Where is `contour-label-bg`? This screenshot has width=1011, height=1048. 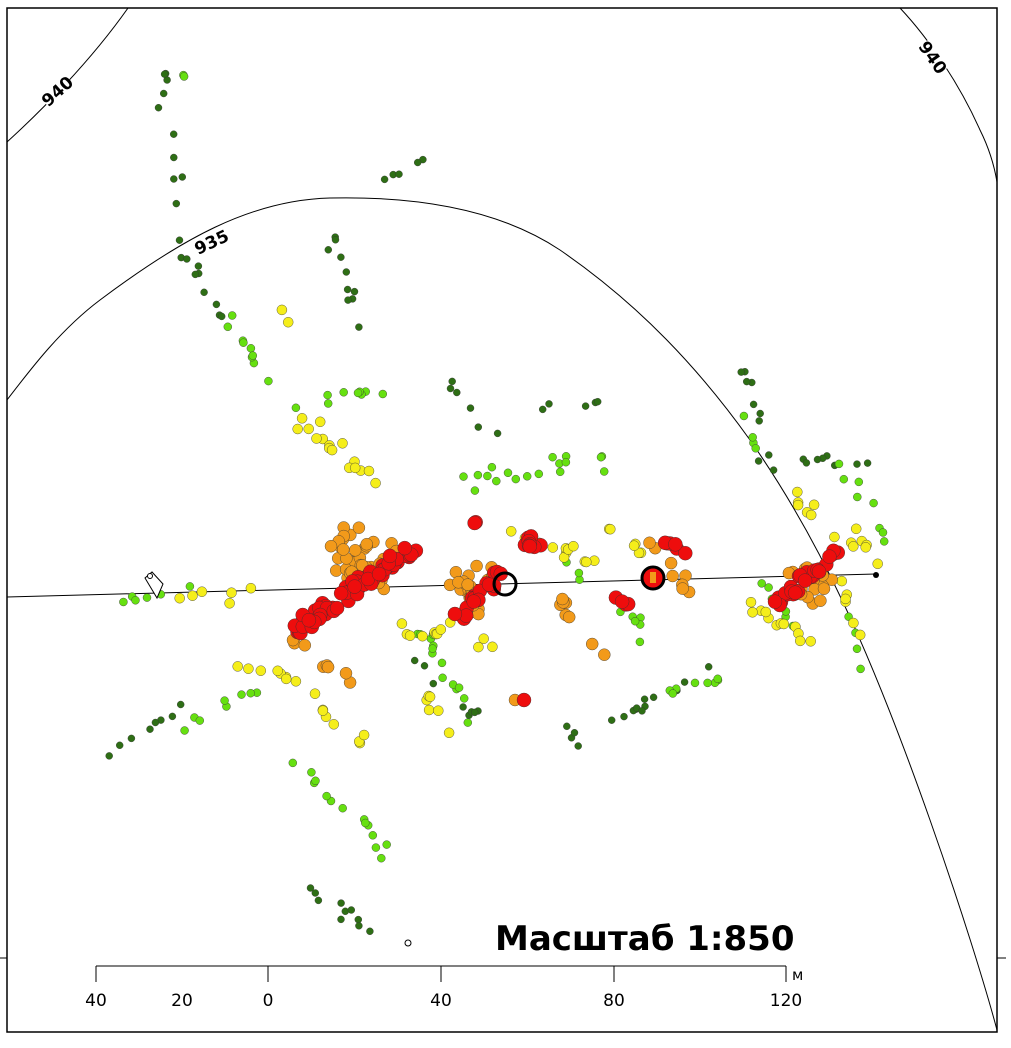 contour-label-bg is located at coordinates (57, 91).